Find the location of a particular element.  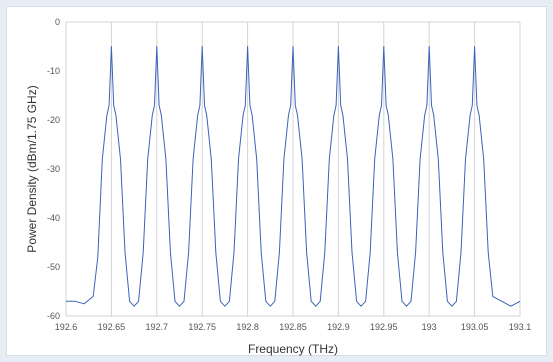

y-tick-labels: 0 -10 -20 -30 -40 -50 -60 is located at coordinates (53, 169).